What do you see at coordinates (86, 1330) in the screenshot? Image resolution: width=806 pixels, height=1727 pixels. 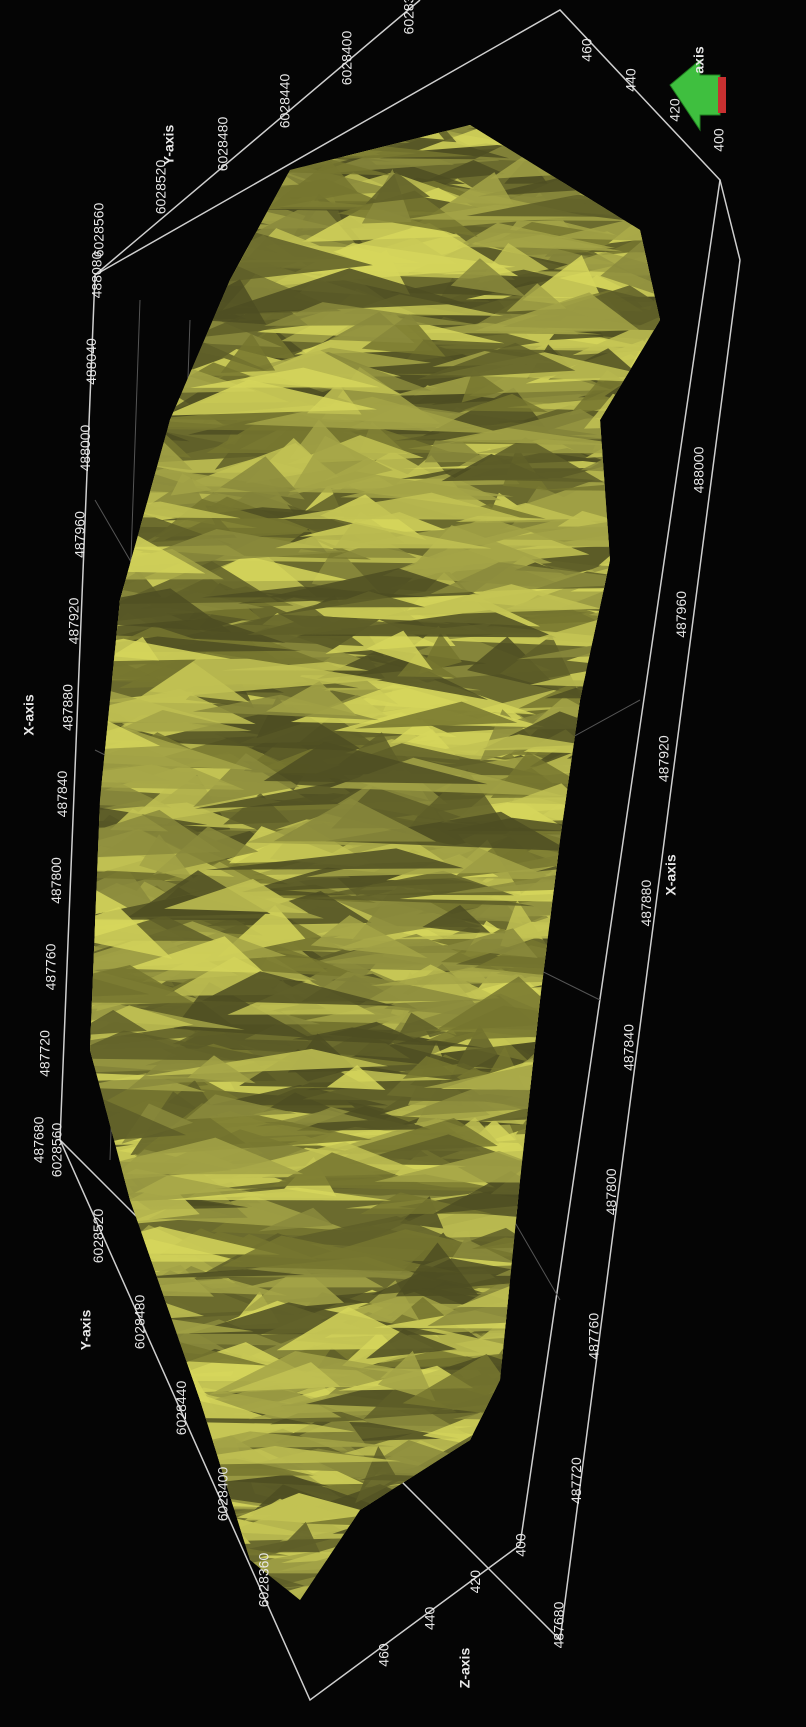 I see `axis-title: Y-axis` at bounding box center [86, 1330].